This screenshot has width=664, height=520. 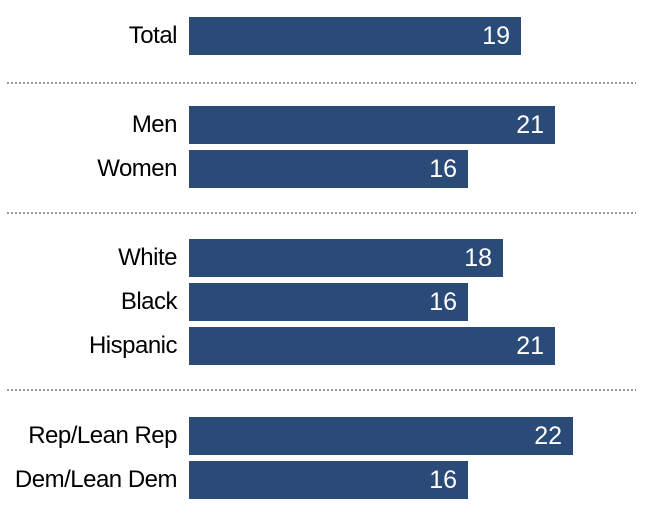 What do you see at coordinates (443, 479) in the screenshot?
I see `value-label-dem: 16` at bounding box center [443, 479].